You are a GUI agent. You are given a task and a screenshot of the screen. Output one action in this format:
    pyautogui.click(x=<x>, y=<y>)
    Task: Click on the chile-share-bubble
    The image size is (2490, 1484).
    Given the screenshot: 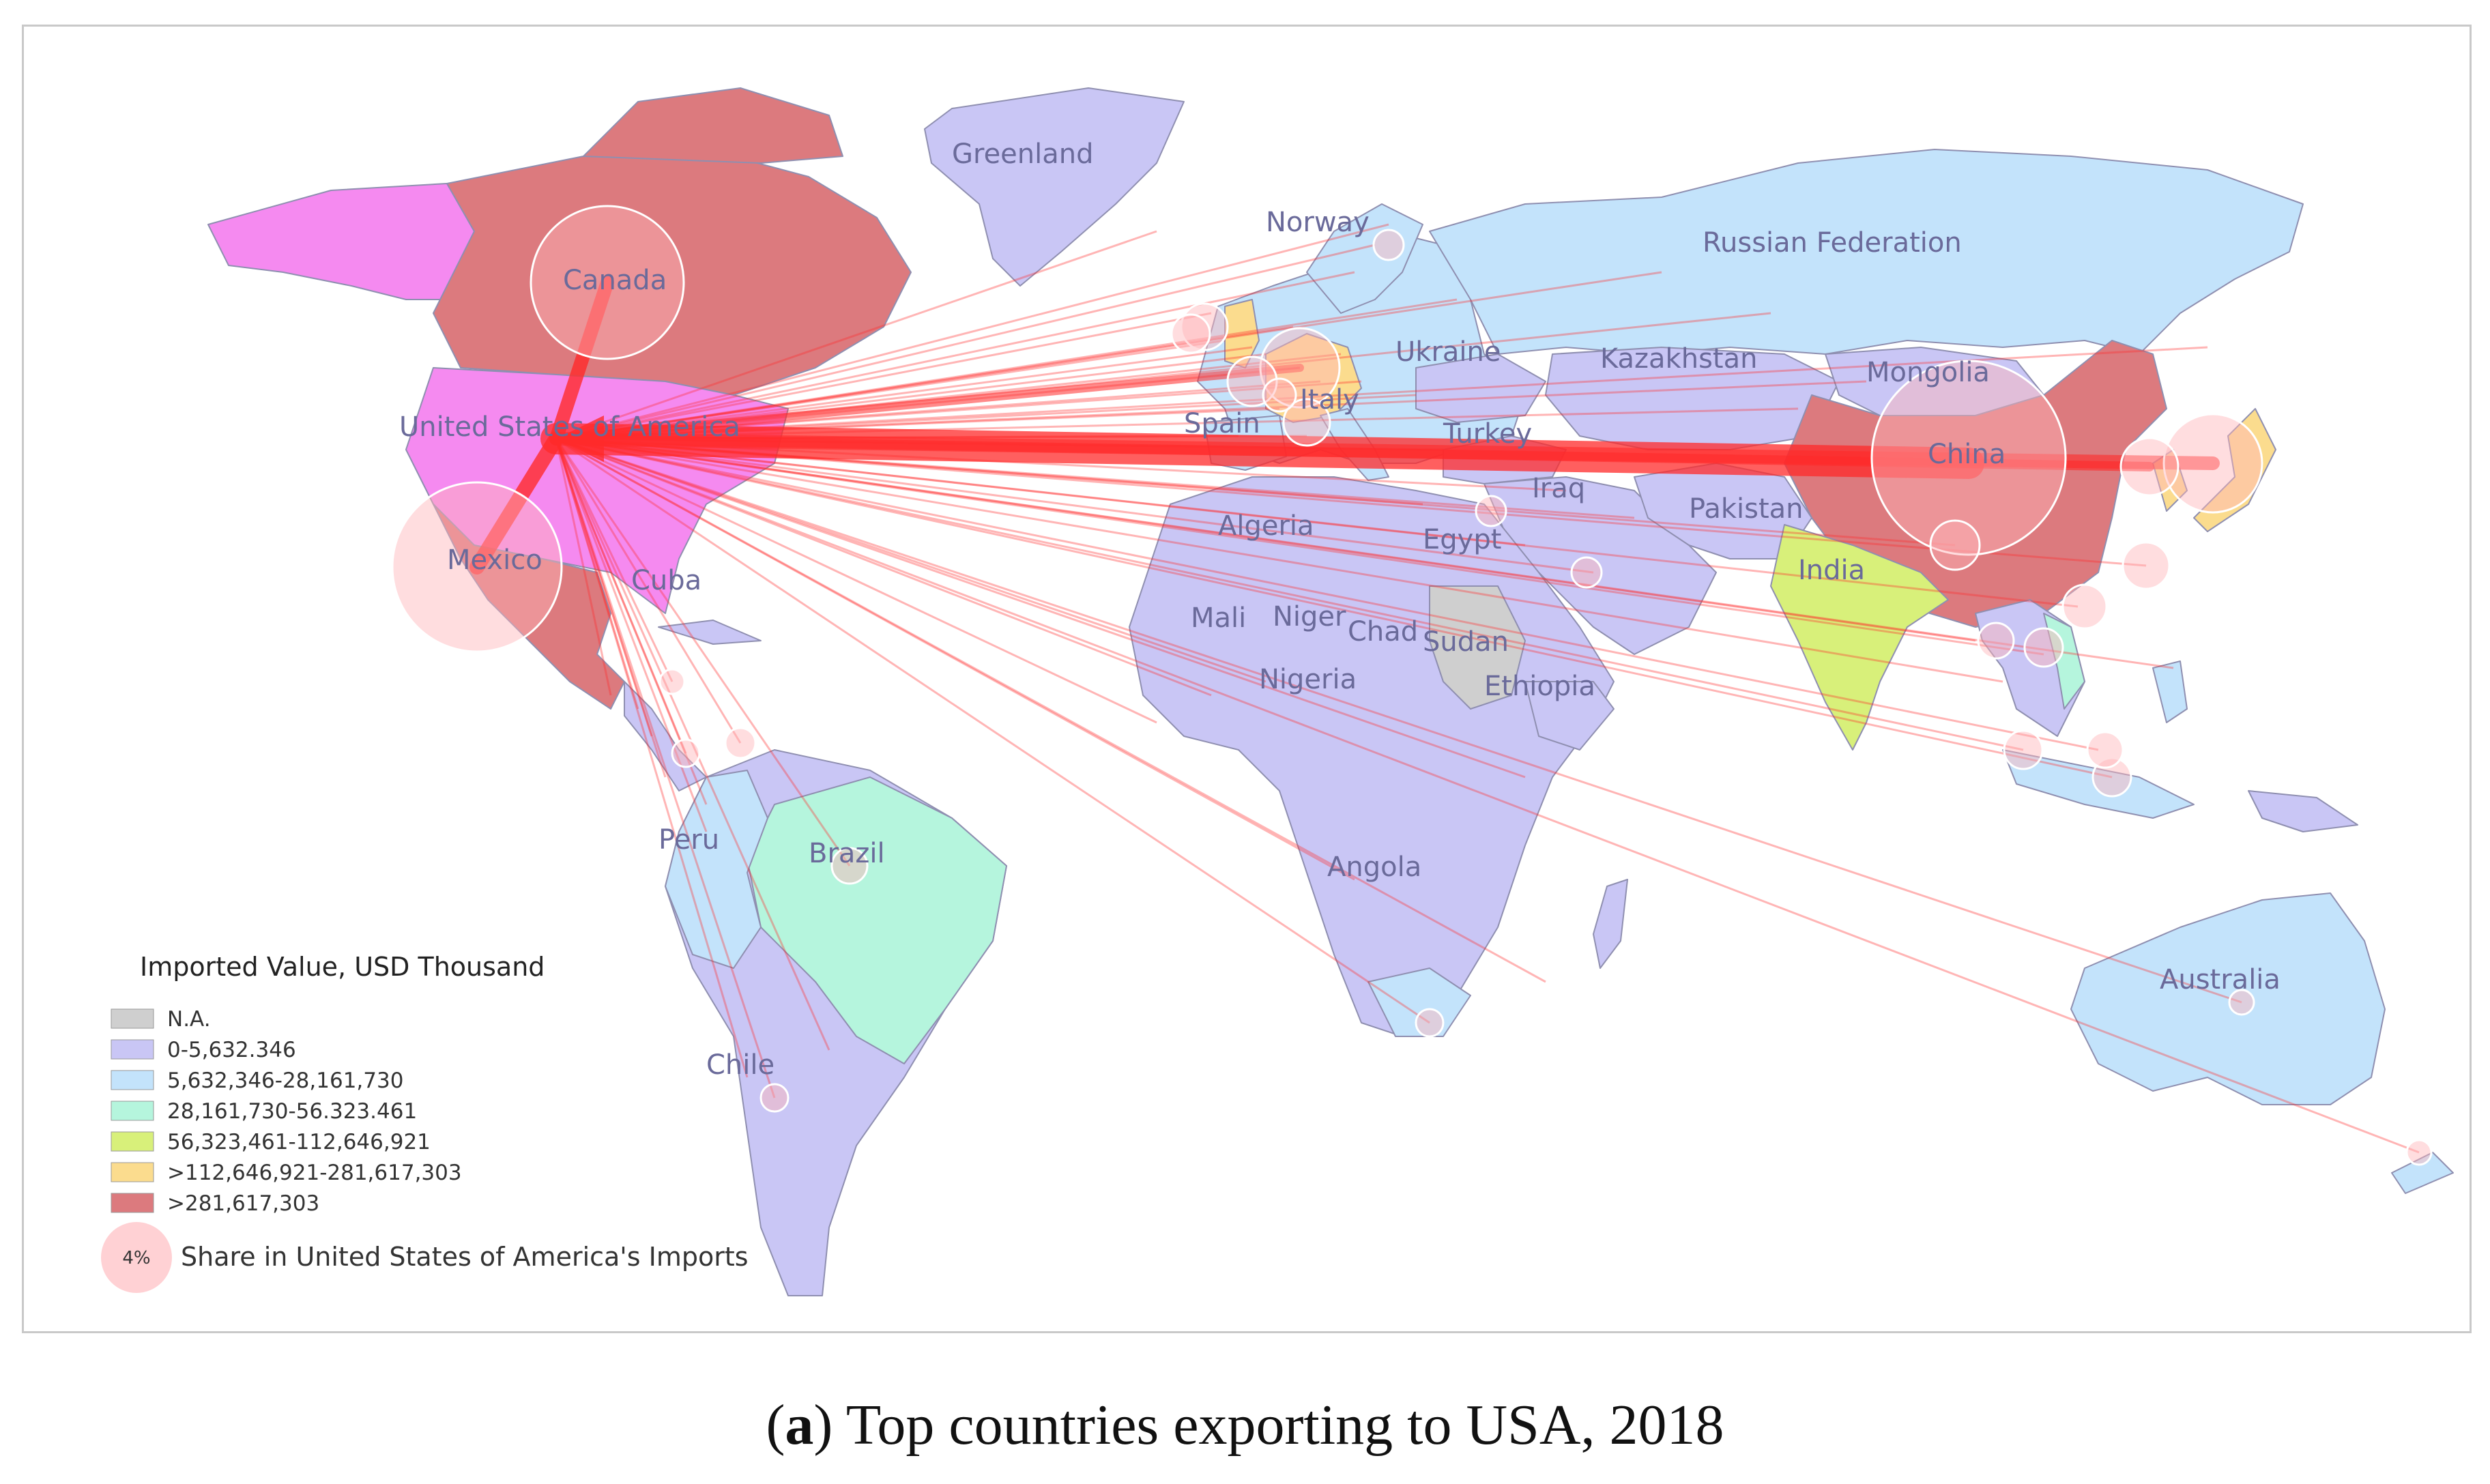 What is the action you would take?
    pyautogui.click(x=774, y=1098)
    